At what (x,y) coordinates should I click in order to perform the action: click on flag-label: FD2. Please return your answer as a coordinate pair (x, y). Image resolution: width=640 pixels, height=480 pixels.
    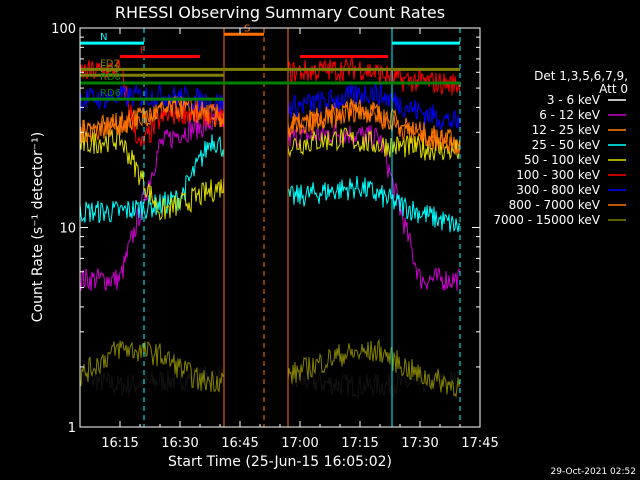
    Looking at the image, I should click on (110, 63).